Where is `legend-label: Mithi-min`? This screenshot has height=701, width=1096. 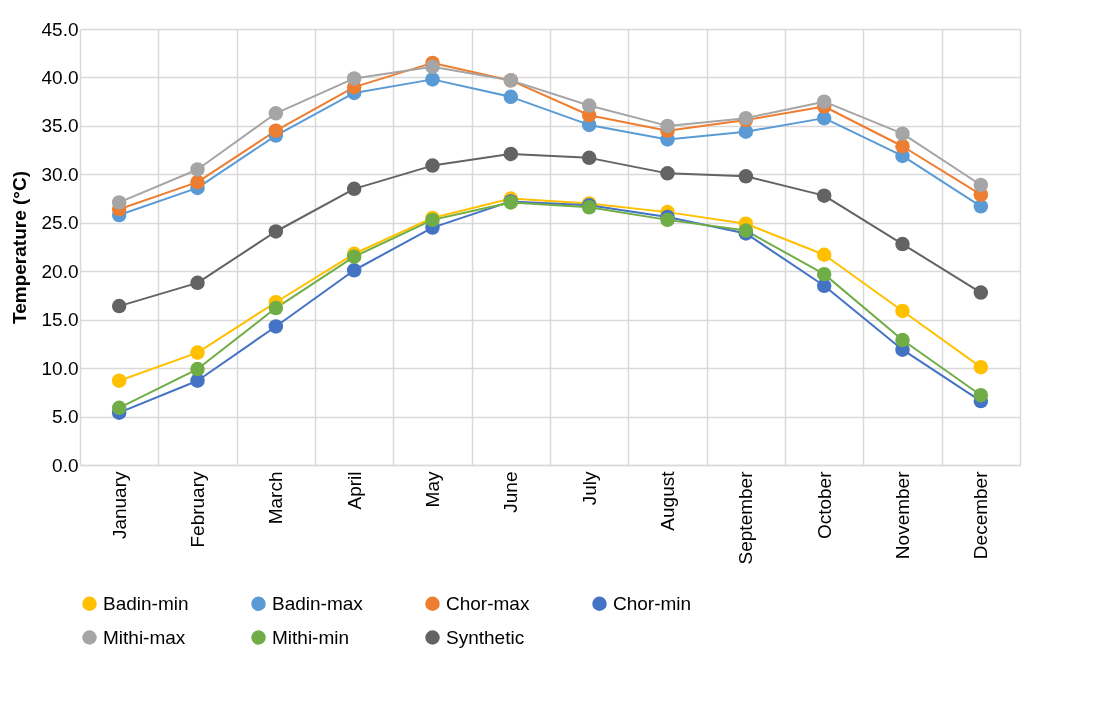
legend-label: Mithi-min is located at coordinates (311, 637).